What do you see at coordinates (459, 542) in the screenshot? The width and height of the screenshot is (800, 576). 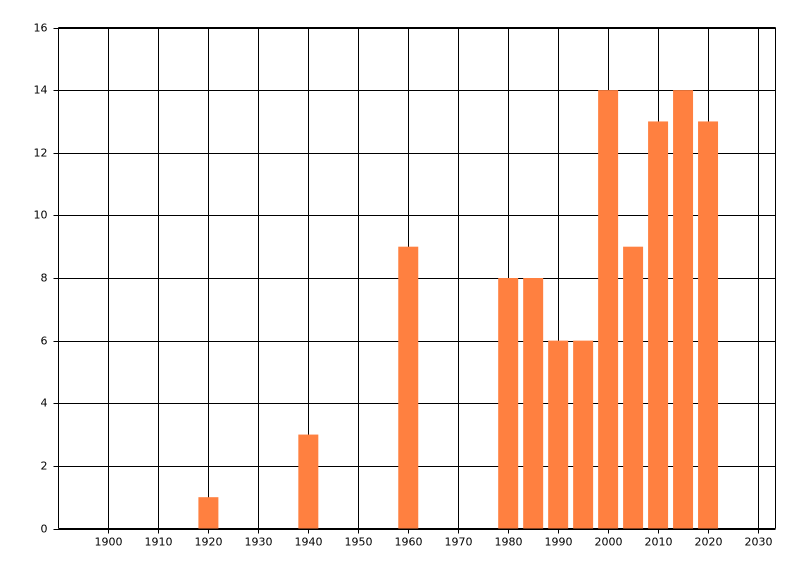 I see `x-tick-label: 1970` at bounding box center [459, 542].